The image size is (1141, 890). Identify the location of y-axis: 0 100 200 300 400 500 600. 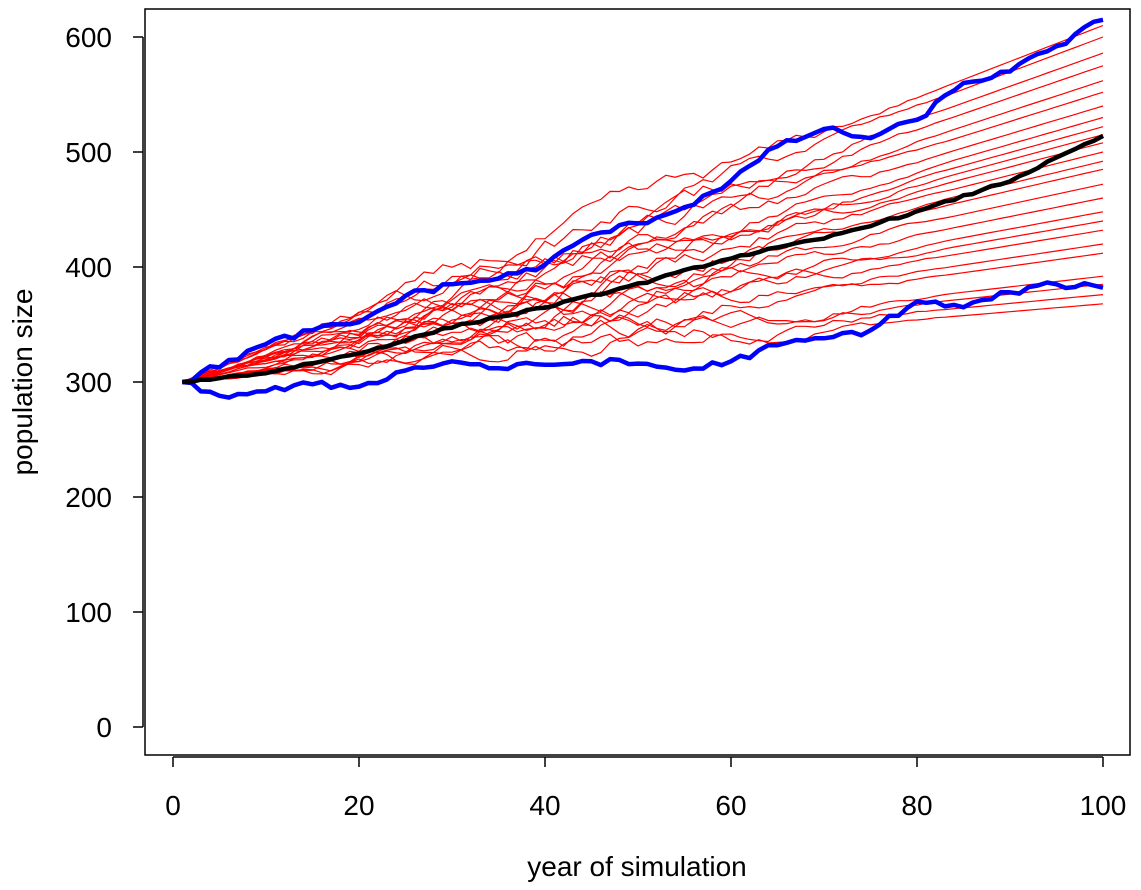
(104, 382).